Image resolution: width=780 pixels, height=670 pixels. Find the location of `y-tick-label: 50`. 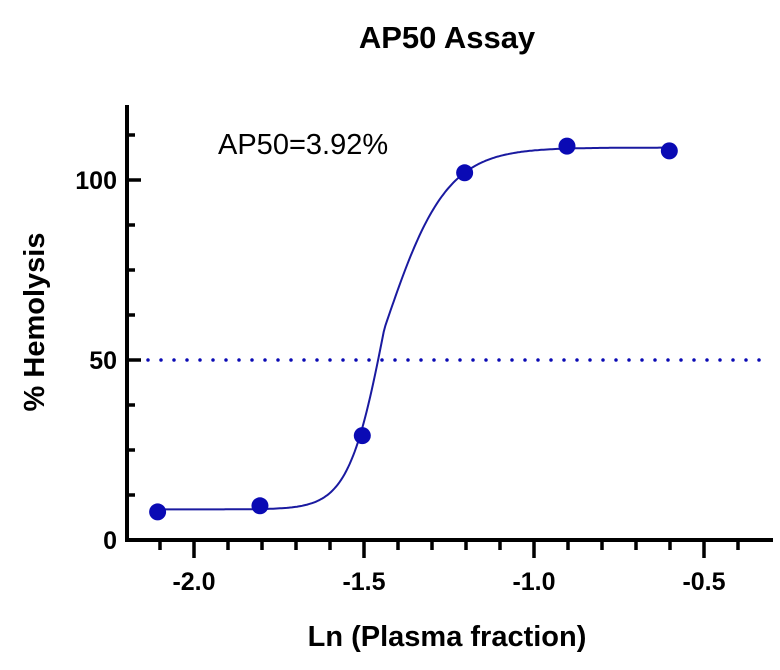

y-tick-label: 50 is located at coordinates (103, 361).